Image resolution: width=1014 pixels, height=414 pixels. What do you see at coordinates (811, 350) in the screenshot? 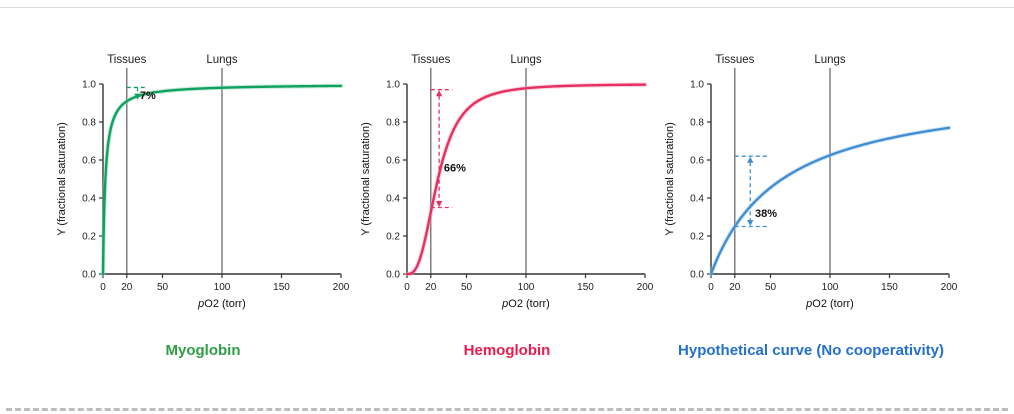
I see `chart-title-hypothetical: Hypothetical curve (No cooperativity)` at bounding box center [811, 350].